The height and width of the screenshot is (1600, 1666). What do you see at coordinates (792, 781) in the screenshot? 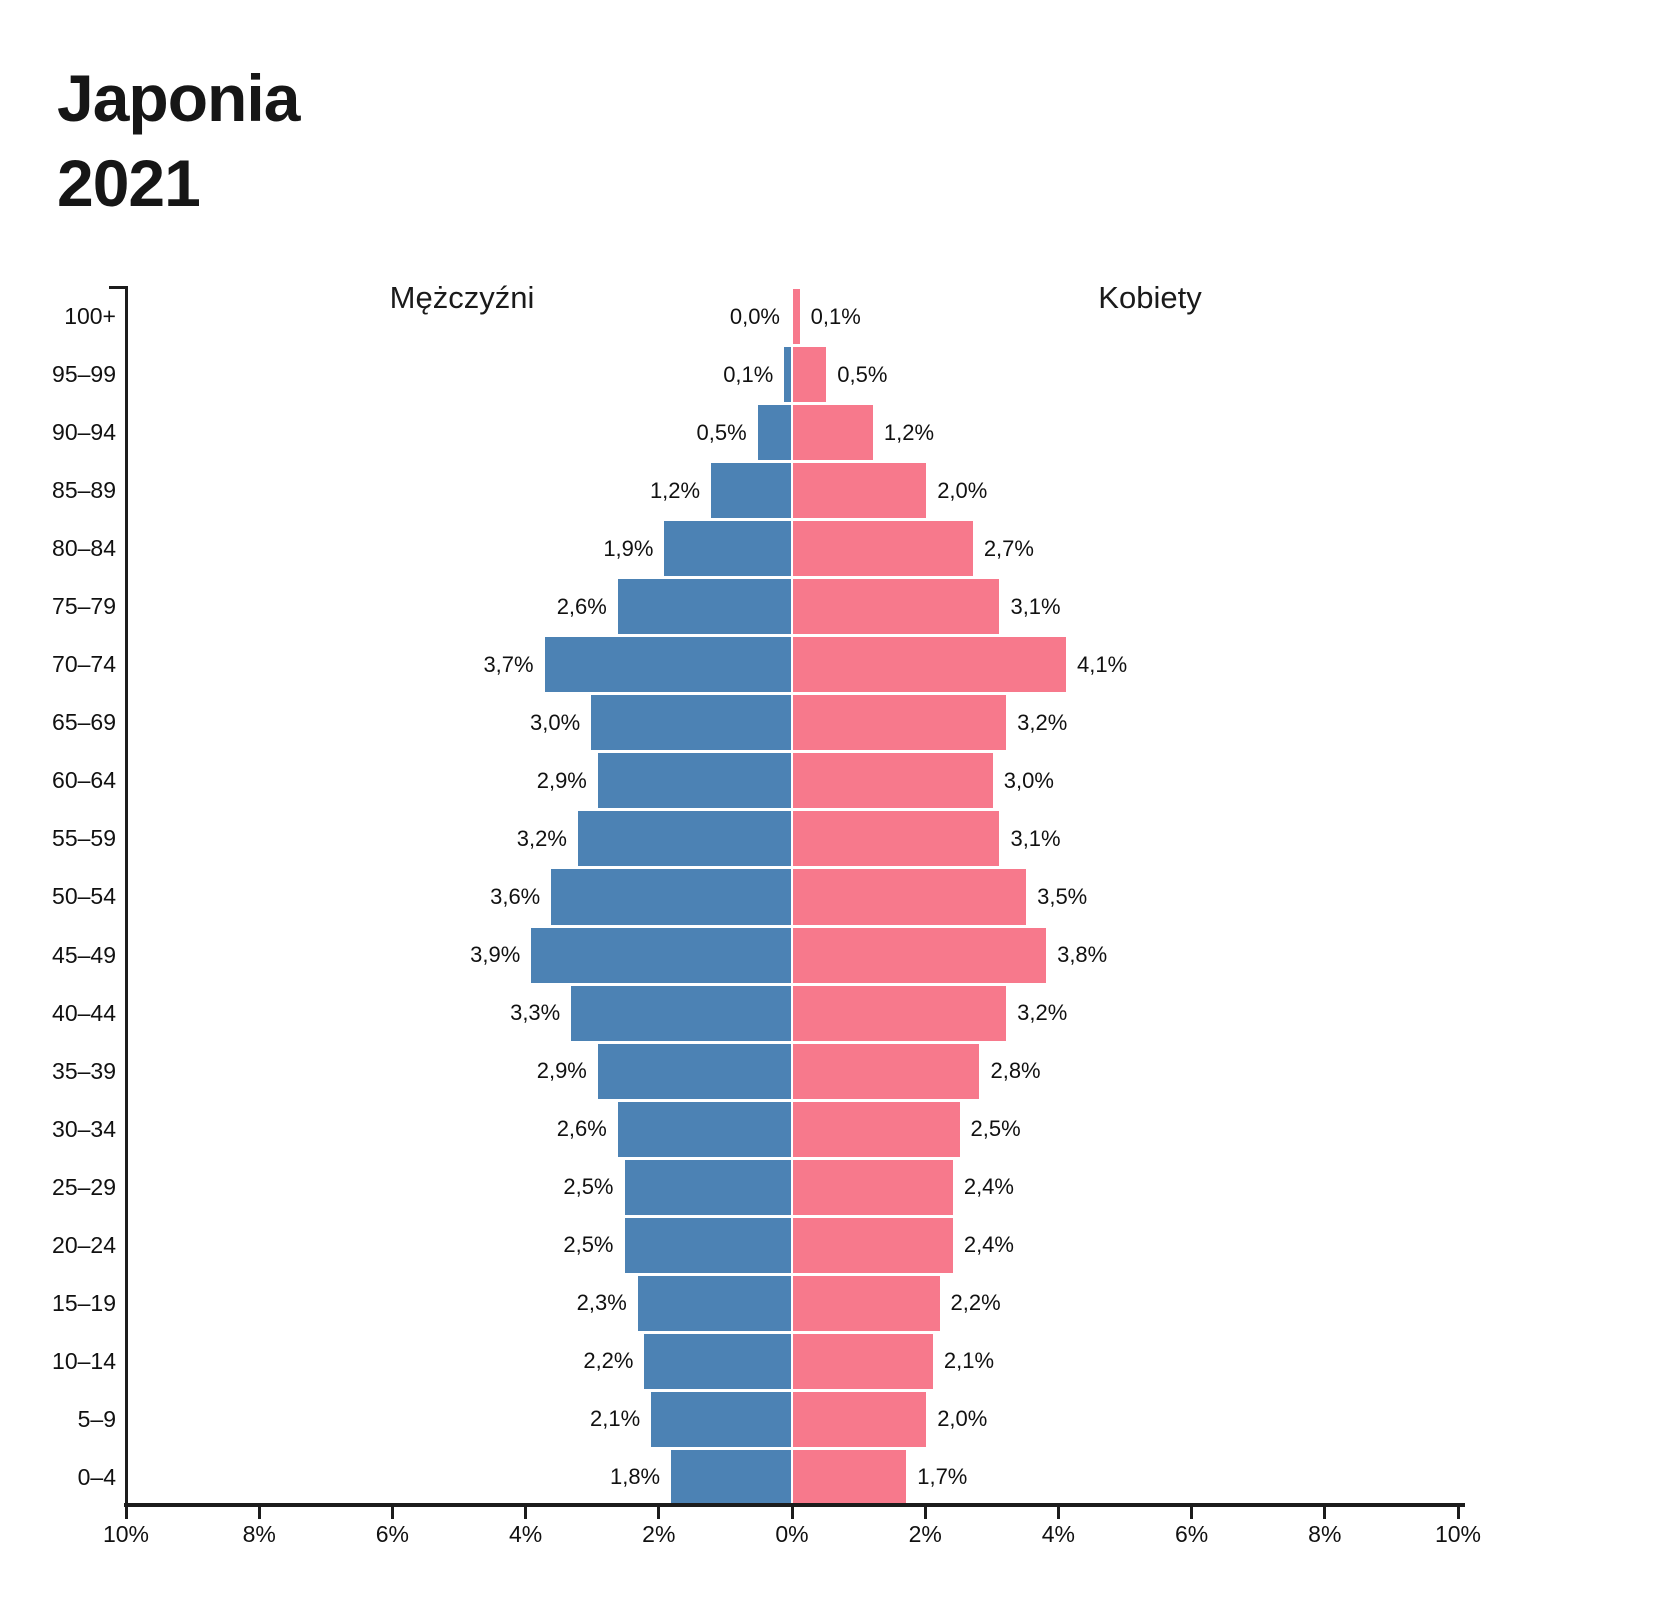
I see `pyramid-row: 2,9% 3,0%` at bounding box center [792, 781].